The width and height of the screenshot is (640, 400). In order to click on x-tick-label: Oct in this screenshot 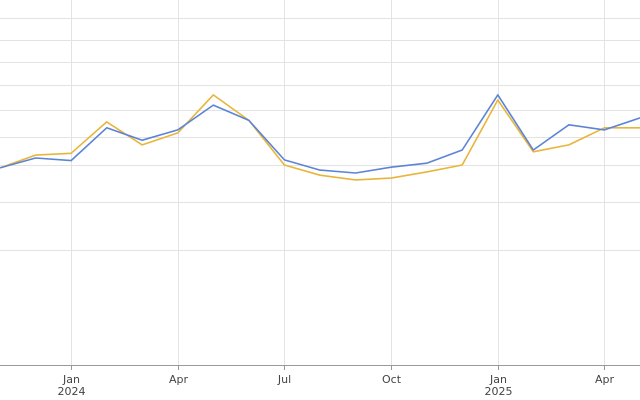, I will do `click(392, 379)`.